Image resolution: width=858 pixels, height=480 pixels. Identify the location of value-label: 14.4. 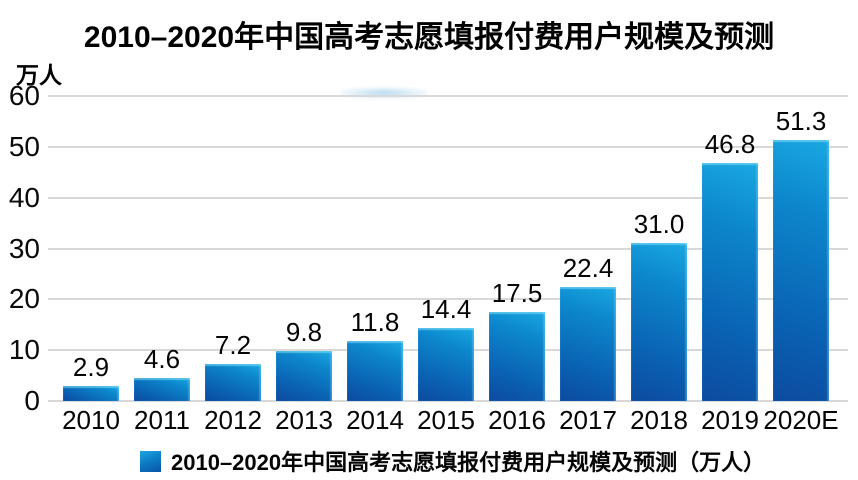
(446, 308).